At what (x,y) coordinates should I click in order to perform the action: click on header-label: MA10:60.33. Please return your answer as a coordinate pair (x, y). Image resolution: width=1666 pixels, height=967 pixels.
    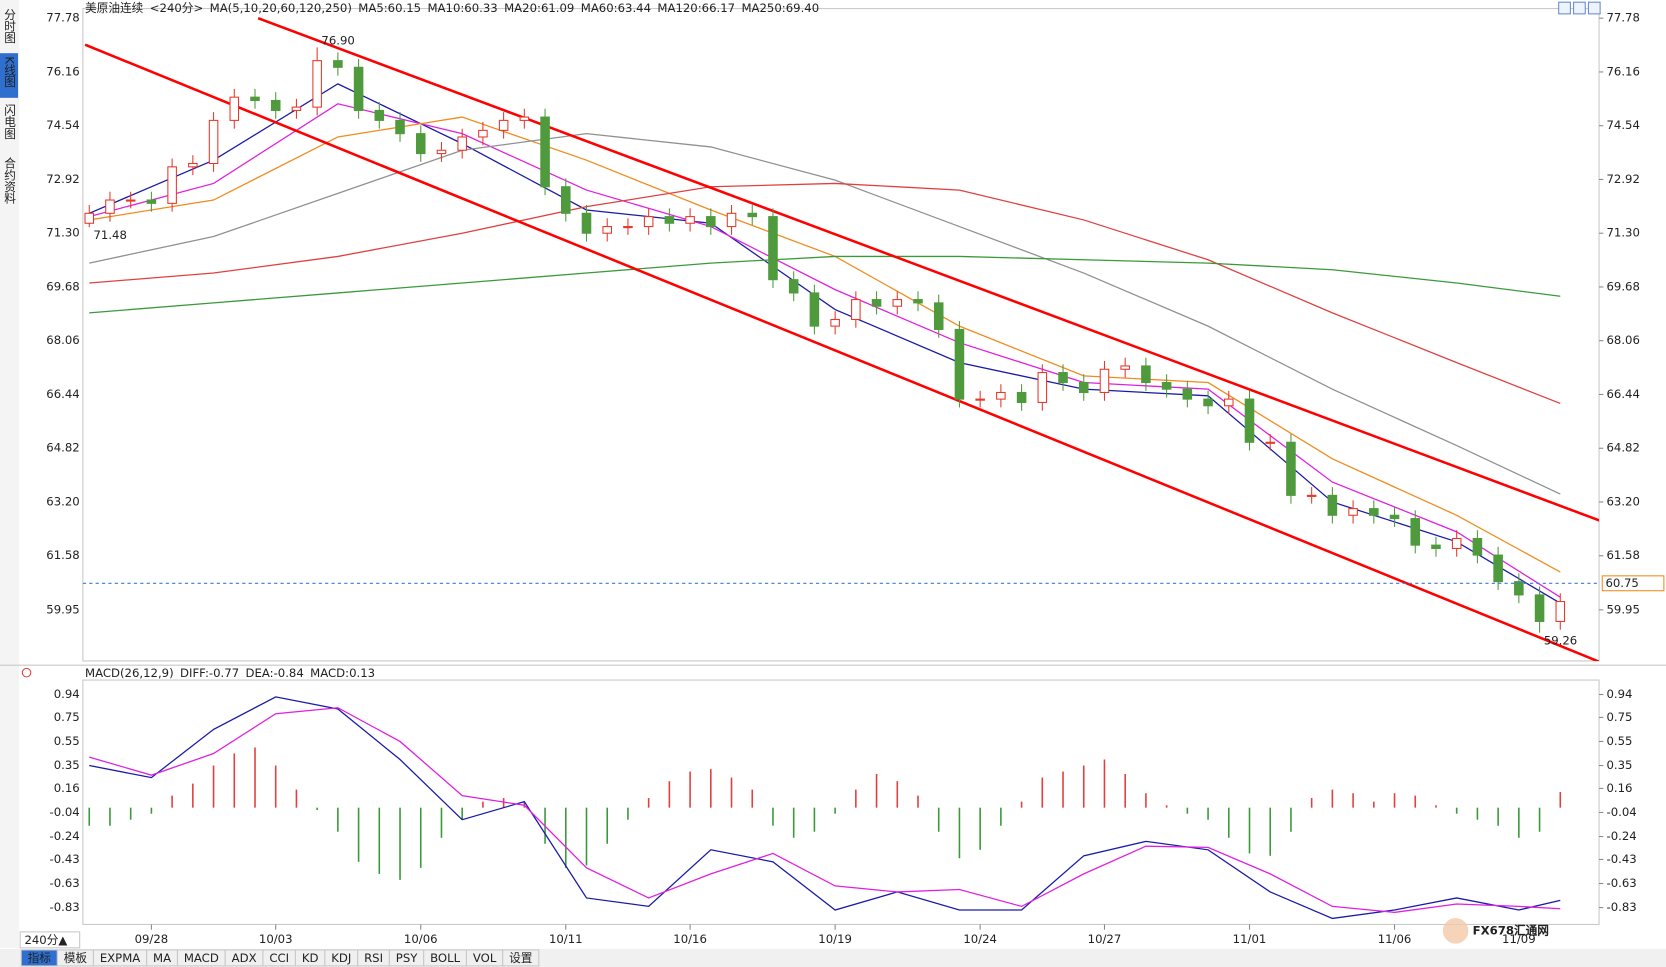
    Looking at the image, I should click on (462, 8).